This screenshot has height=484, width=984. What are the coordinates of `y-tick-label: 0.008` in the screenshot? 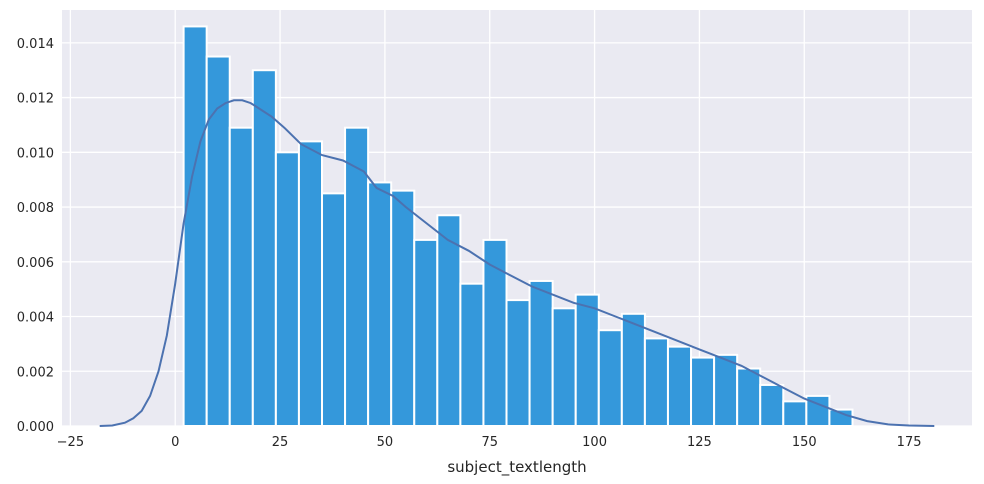 It's located at (35, 208).